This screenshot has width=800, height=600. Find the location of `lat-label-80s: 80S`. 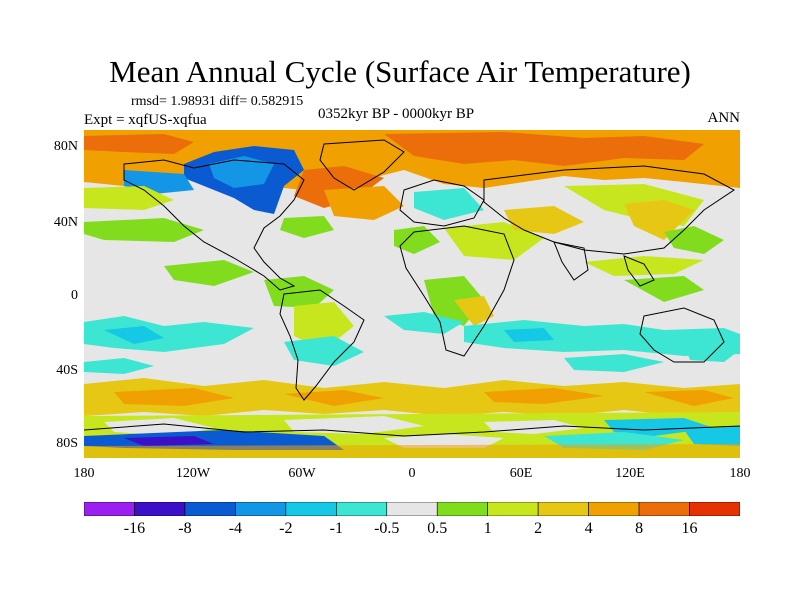

lat-label-80s: 80S is located at coordinates (67, 443).